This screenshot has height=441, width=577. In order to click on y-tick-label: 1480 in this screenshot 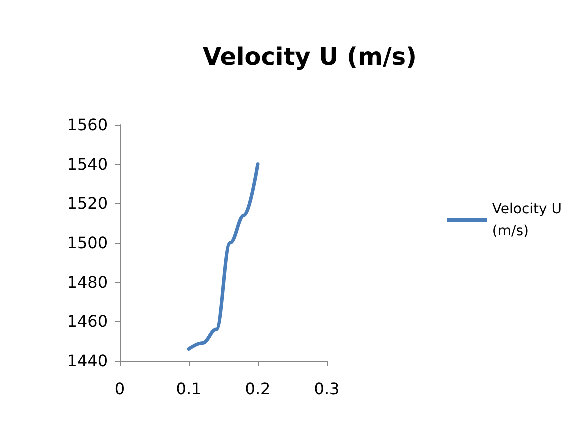, I will do `click(87, 282)`.